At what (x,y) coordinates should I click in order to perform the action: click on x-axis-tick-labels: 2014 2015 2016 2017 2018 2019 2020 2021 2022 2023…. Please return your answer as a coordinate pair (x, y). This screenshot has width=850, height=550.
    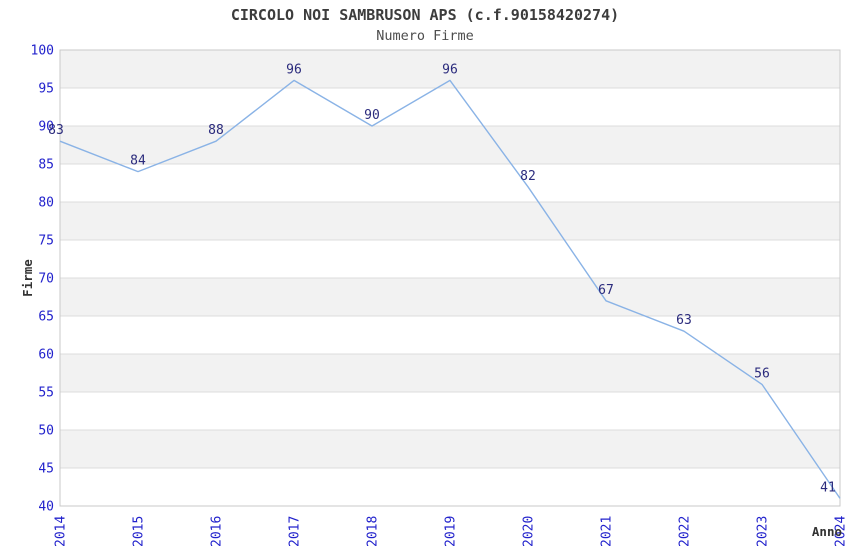
    Looking at the image, I should click on (451, 531).